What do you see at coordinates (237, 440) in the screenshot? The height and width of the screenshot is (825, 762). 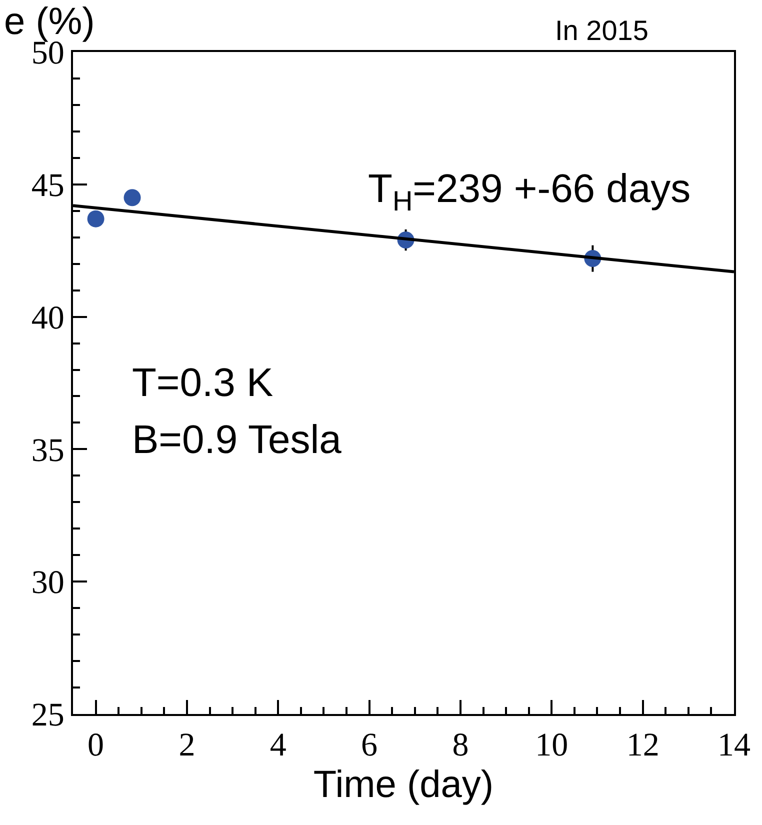 I see `annotation: B=0.9 Tesla` at bounding box center [237, 440].